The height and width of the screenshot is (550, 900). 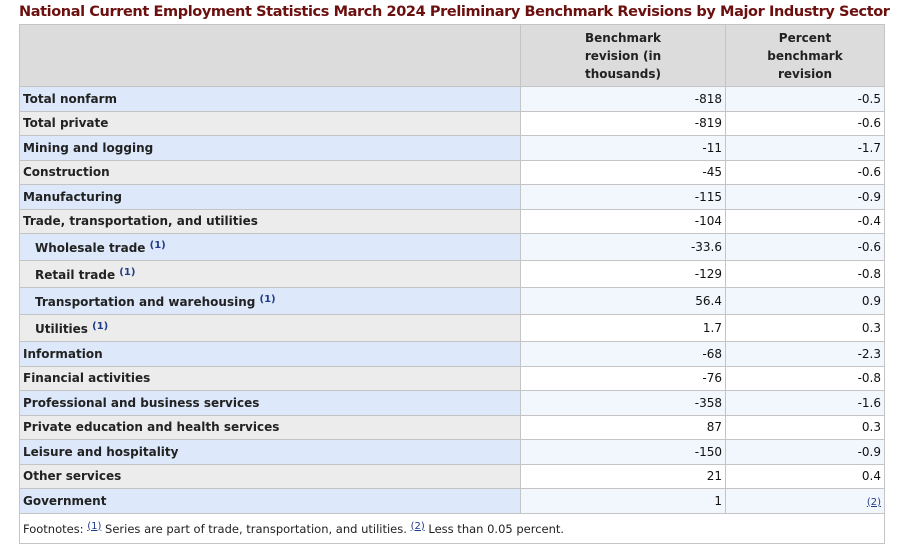 I want to click on table-row: Leisure and hospitality -150 -0.9, so click(x=452, y=452).